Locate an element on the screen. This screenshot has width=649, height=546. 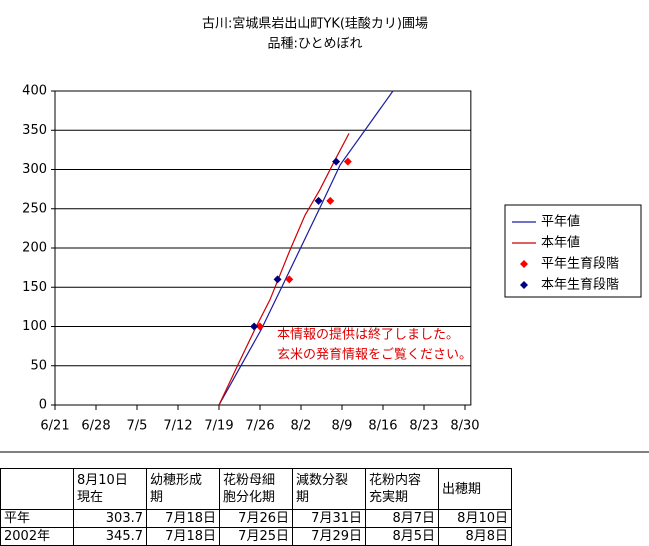
y-tick-label: 350 is located at coordinates (34, 130).